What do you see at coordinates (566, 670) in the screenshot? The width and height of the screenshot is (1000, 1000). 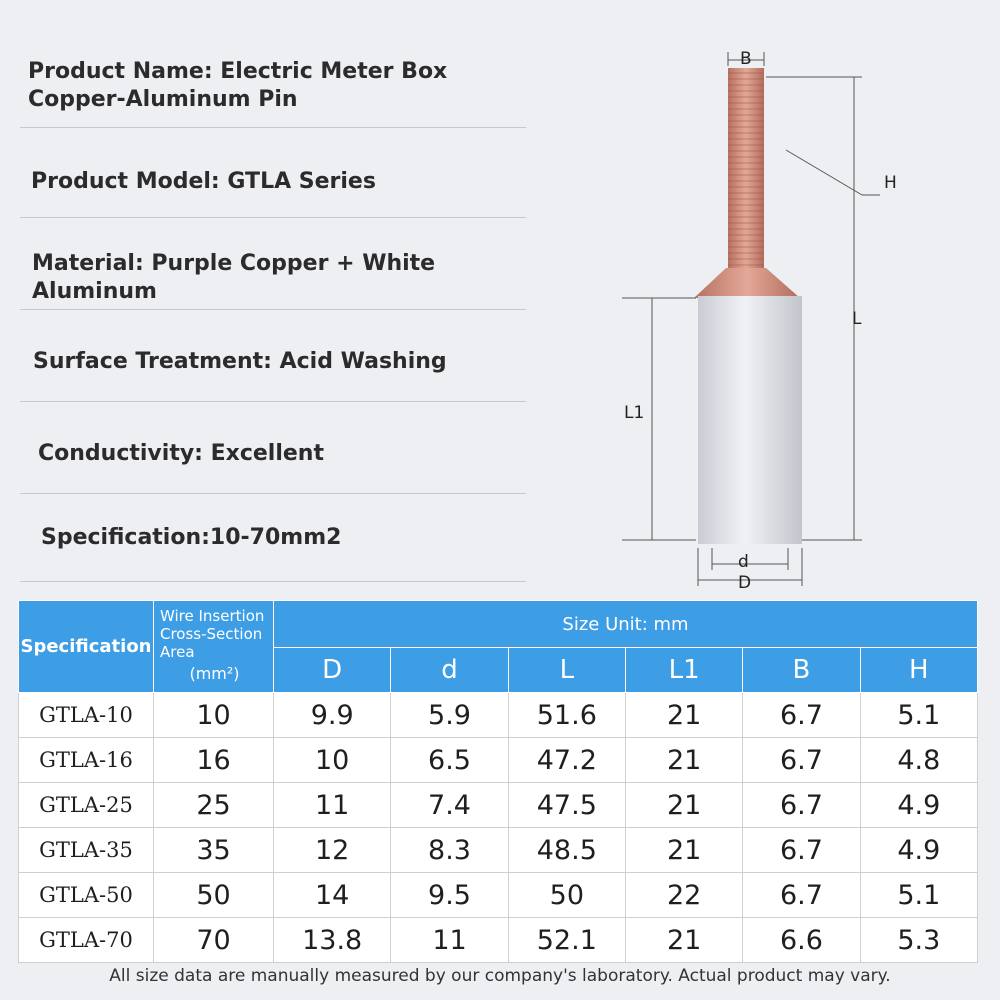 I see `header-col-L: L` at bounding box center [566, 670].